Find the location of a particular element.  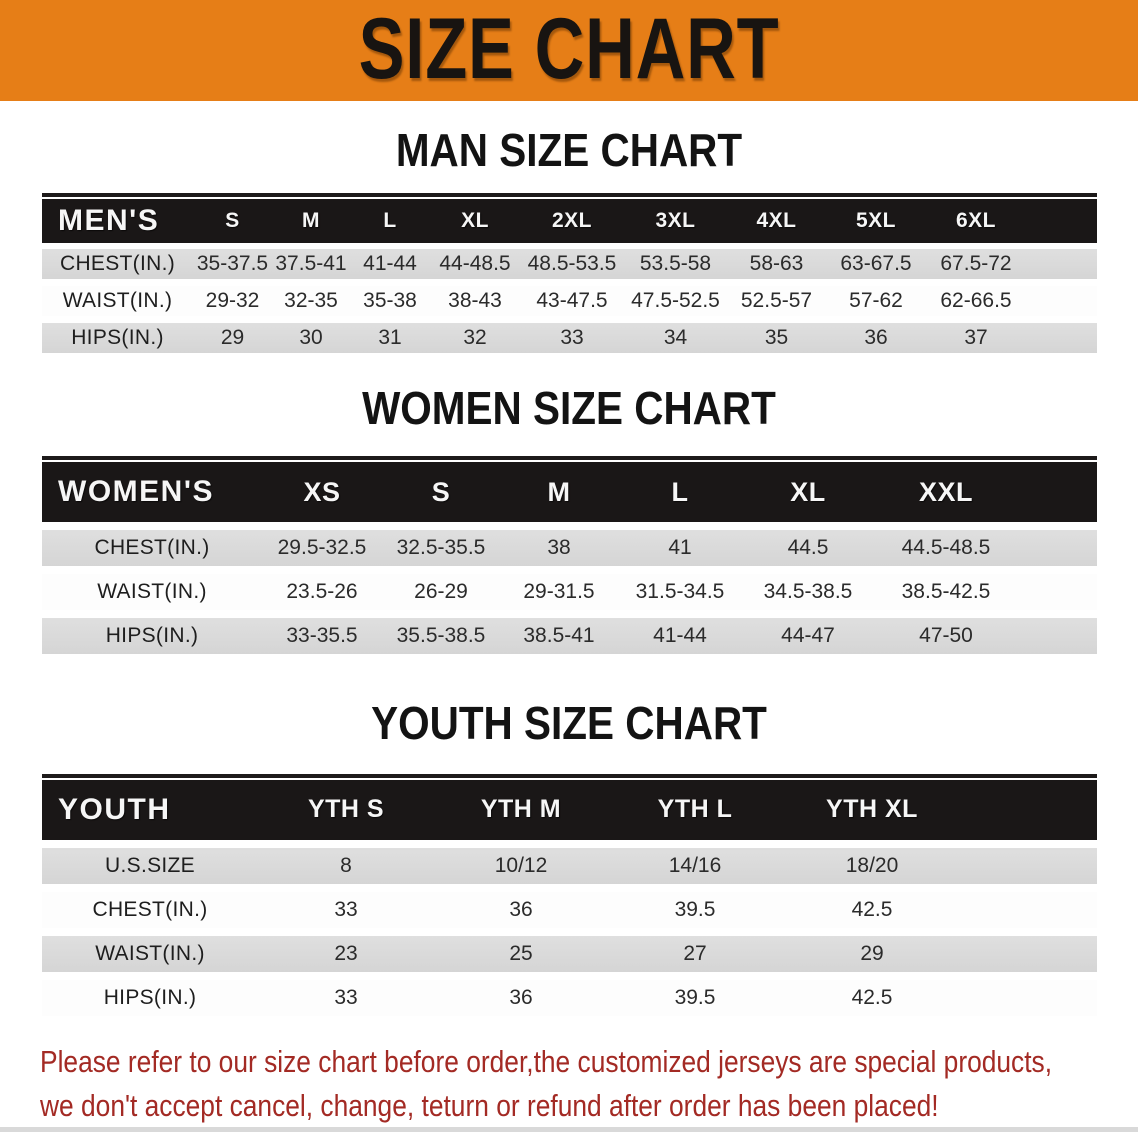

size-value-cell: 29-31.5 is located at coordinates (559, 592).